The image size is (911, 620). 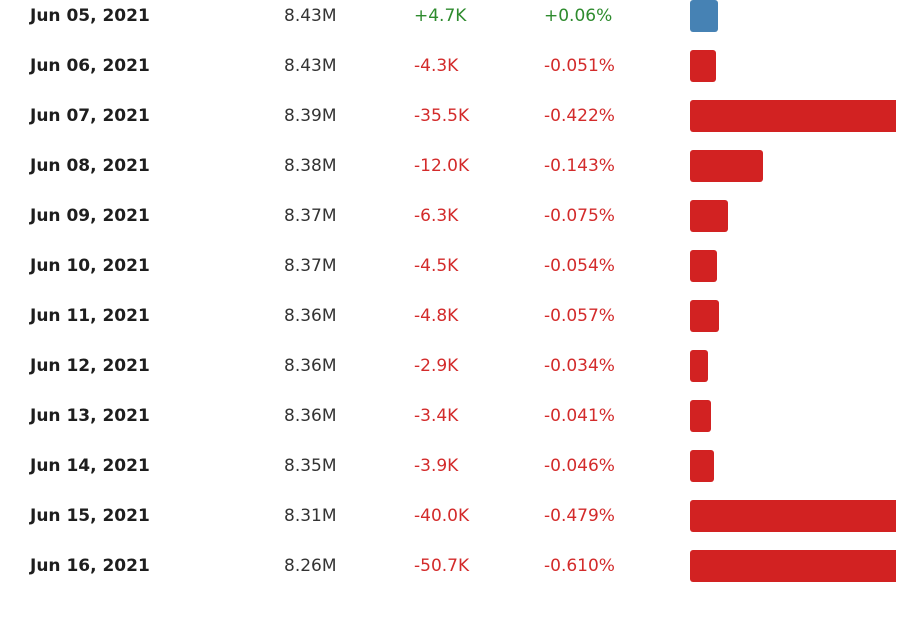 I want to click on row-date: Jun 16, 2021, so click(x=90, y=566).